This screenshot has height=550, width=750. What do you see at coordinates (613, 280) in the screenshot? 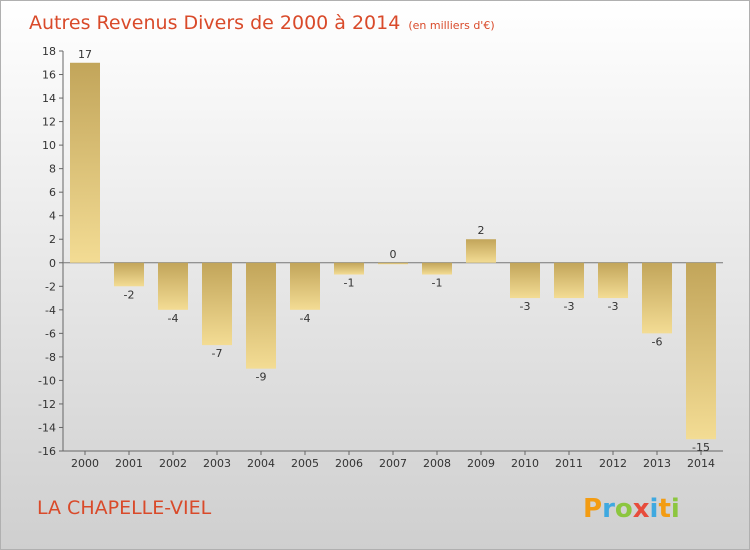
I see `bar-2012` at bounding box center [613, 280].